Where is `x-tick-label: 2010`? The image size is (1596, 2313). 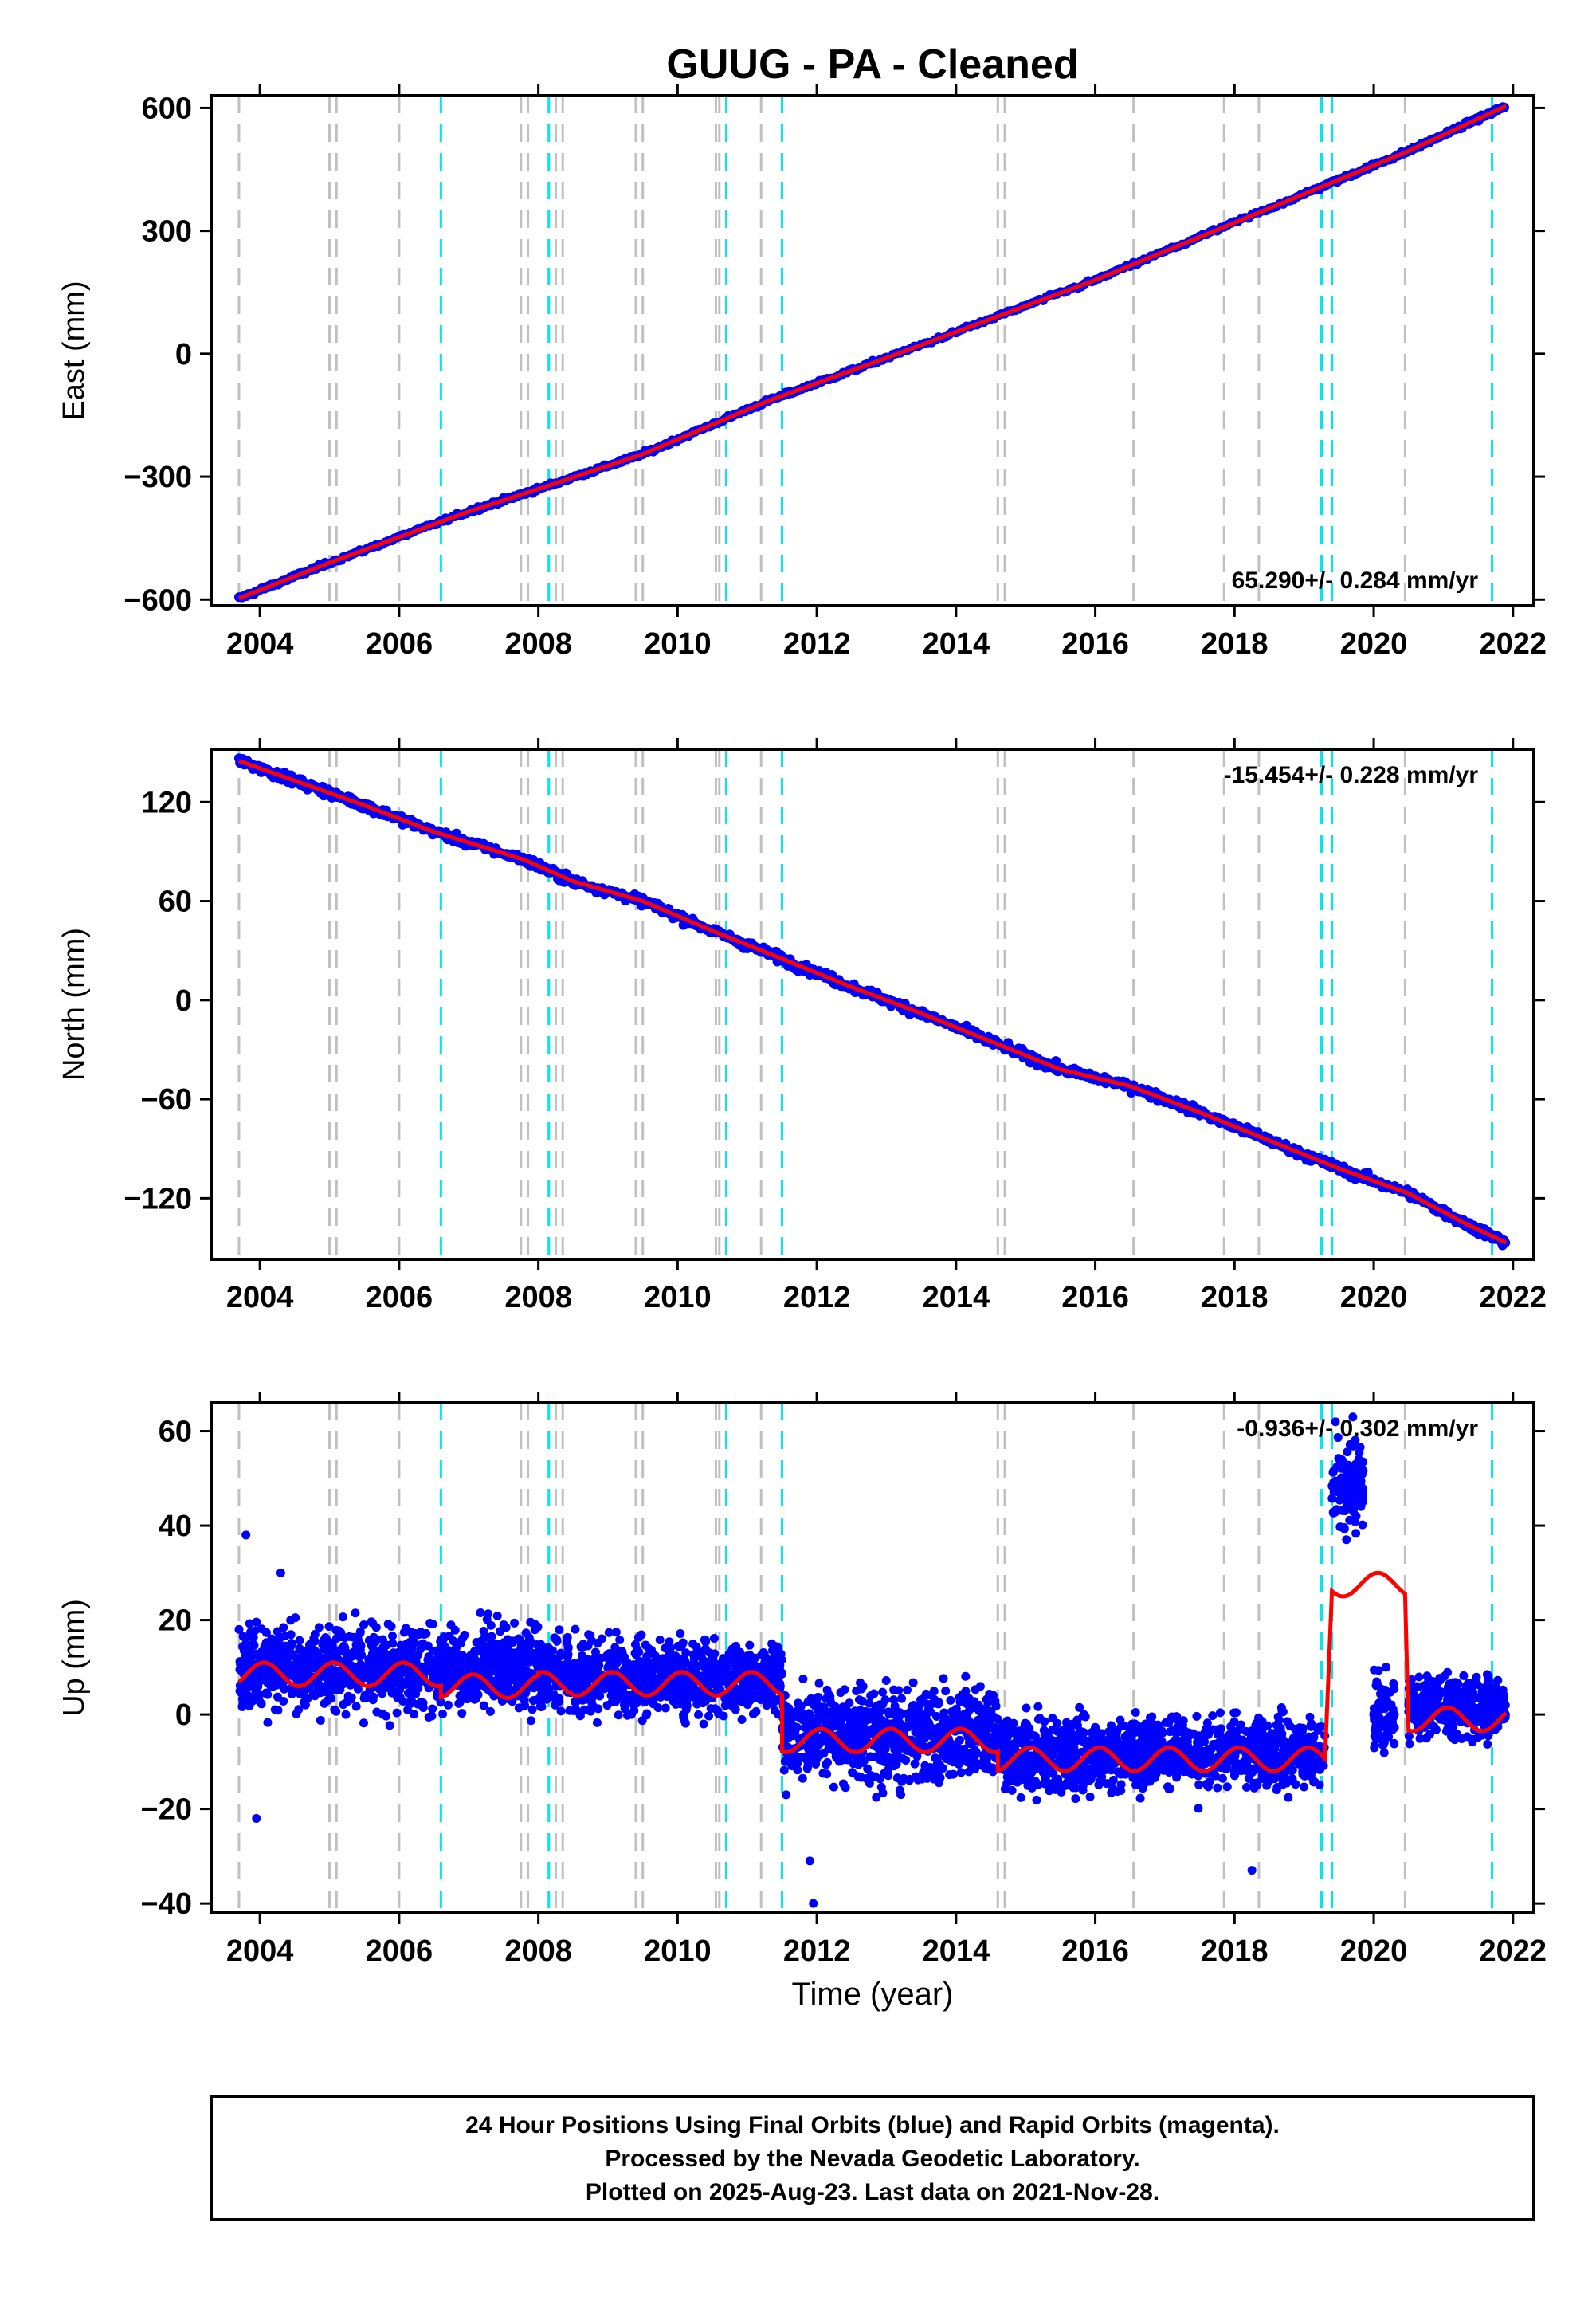
x-tick-label: 2010 is located at coordinates (678, 1297).